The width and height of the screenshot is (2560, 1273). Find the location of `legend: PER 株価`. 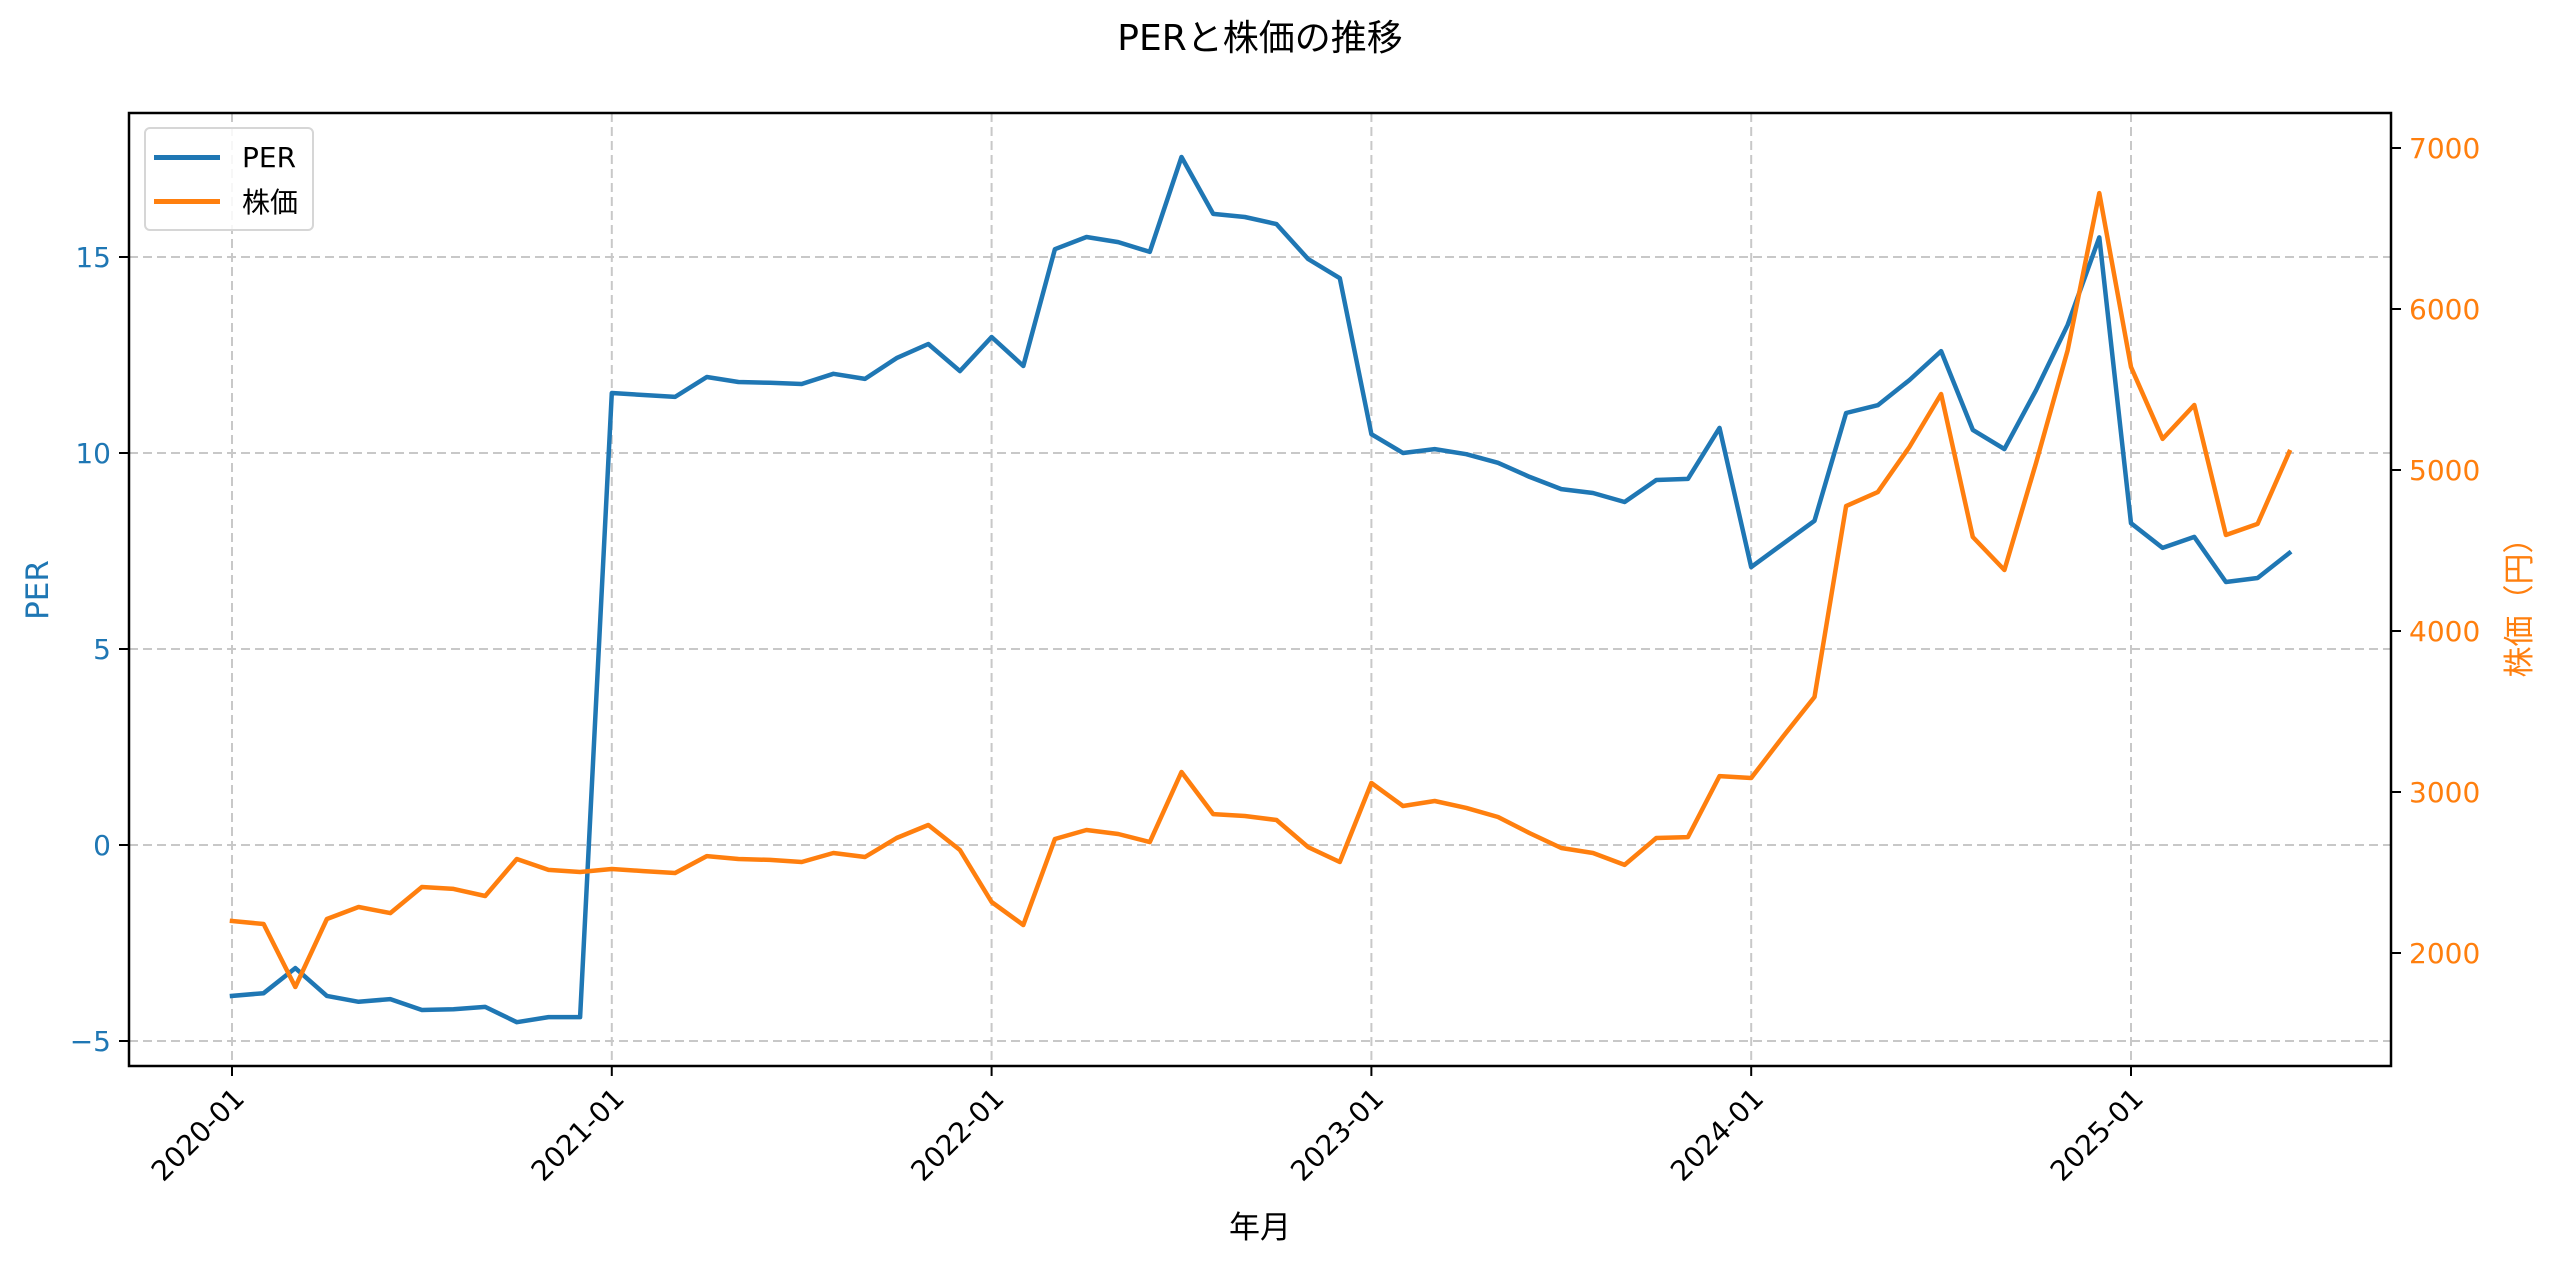

legend: PER 株価 is located at coordinates (229, 179).